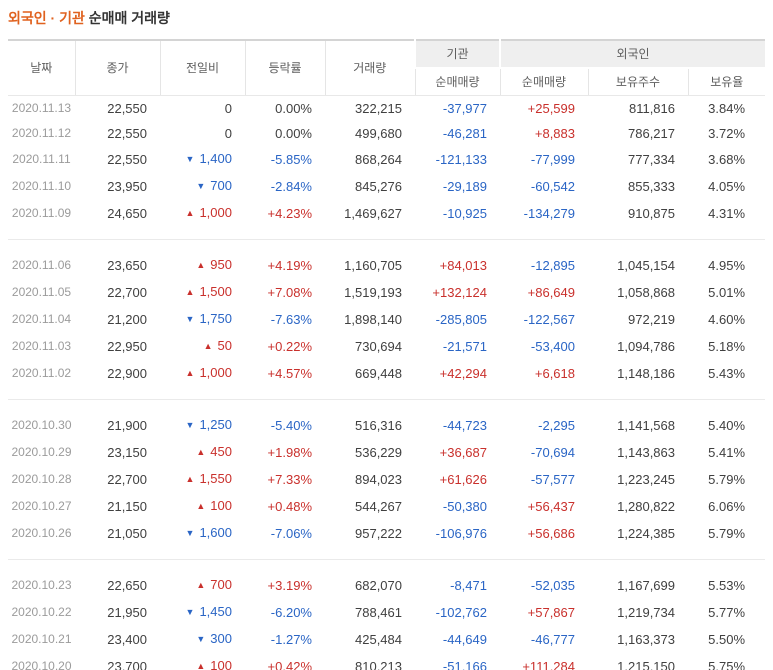  Describe the element at coordinates (214, 638) in the screenshot. I see `change-cell: ▼ 300` at that location.